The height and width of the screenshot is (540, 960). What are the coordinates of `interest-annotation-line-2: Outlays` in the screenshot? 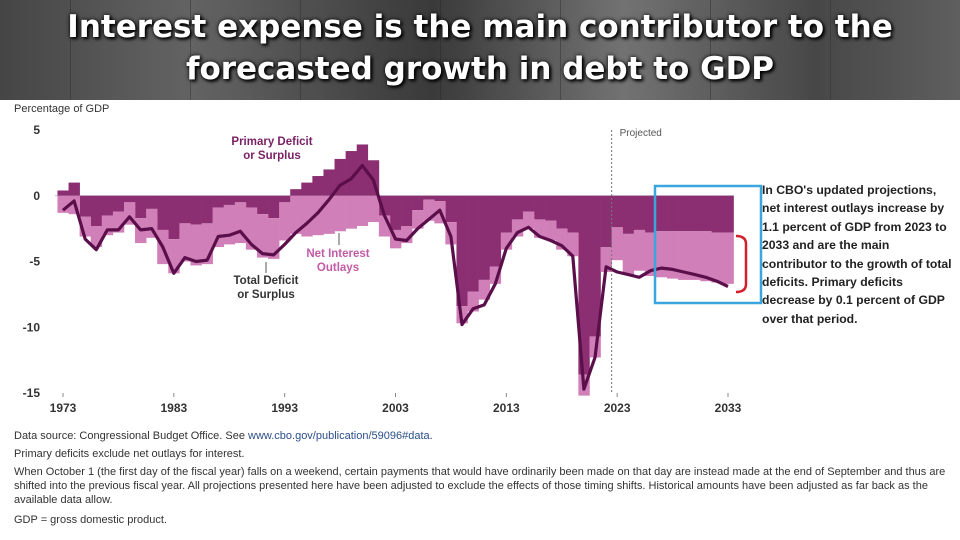 It's located at (338, 268).